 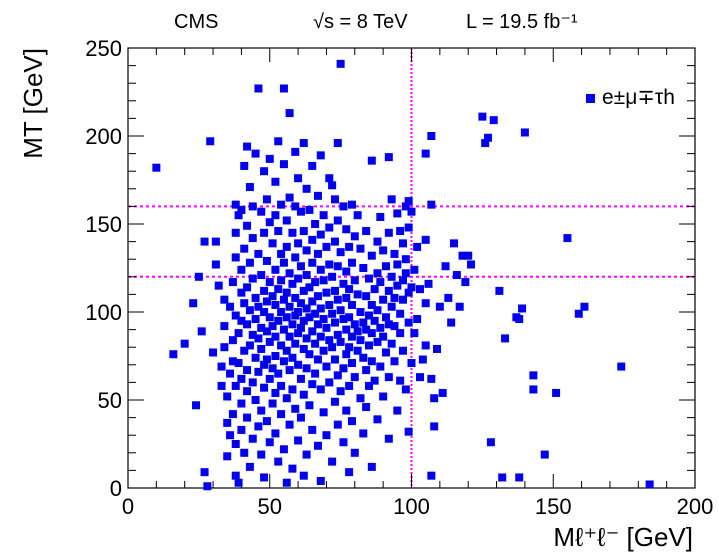 I want to click on y-tick-label: 100, so click(x=103, y=312).